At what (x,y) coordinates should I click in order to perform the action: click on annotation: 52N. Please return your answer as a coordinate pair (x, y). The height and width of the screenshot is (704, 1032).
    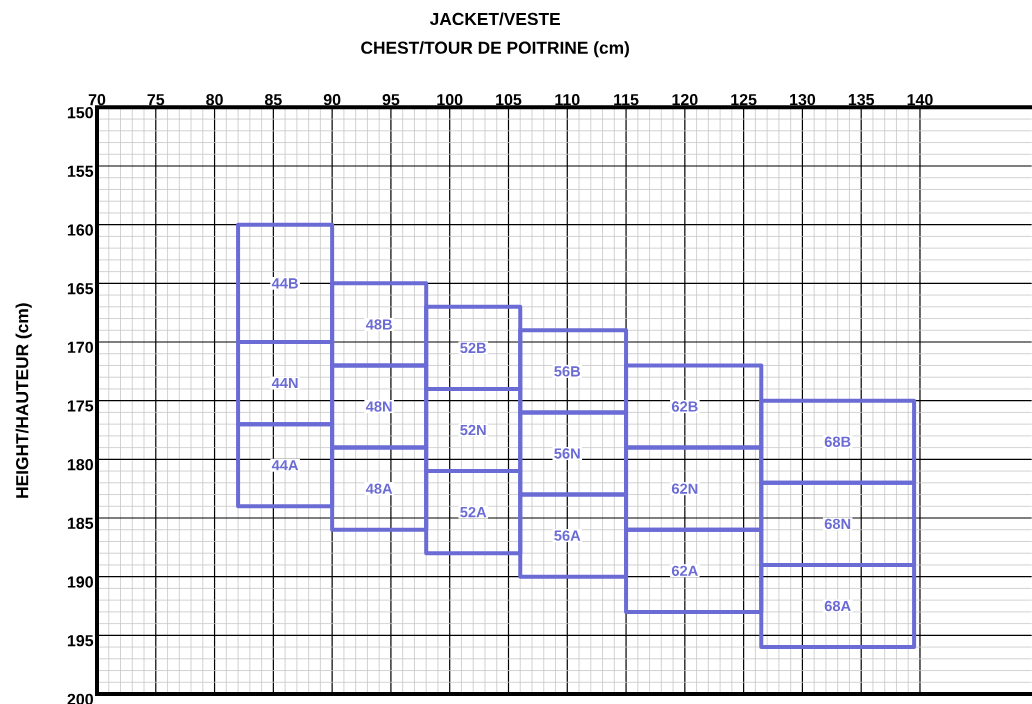
    Looking at the image, I should click on (473, 430).